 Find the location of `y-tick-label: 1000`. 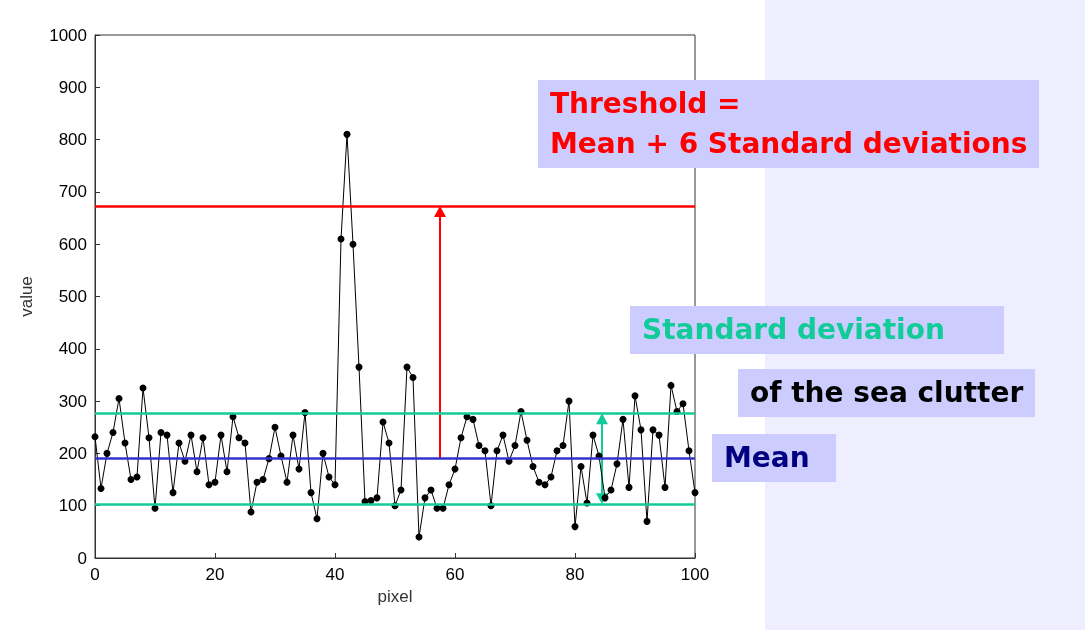

y-tick-label: 1000 is located at coordinates (68, 35).